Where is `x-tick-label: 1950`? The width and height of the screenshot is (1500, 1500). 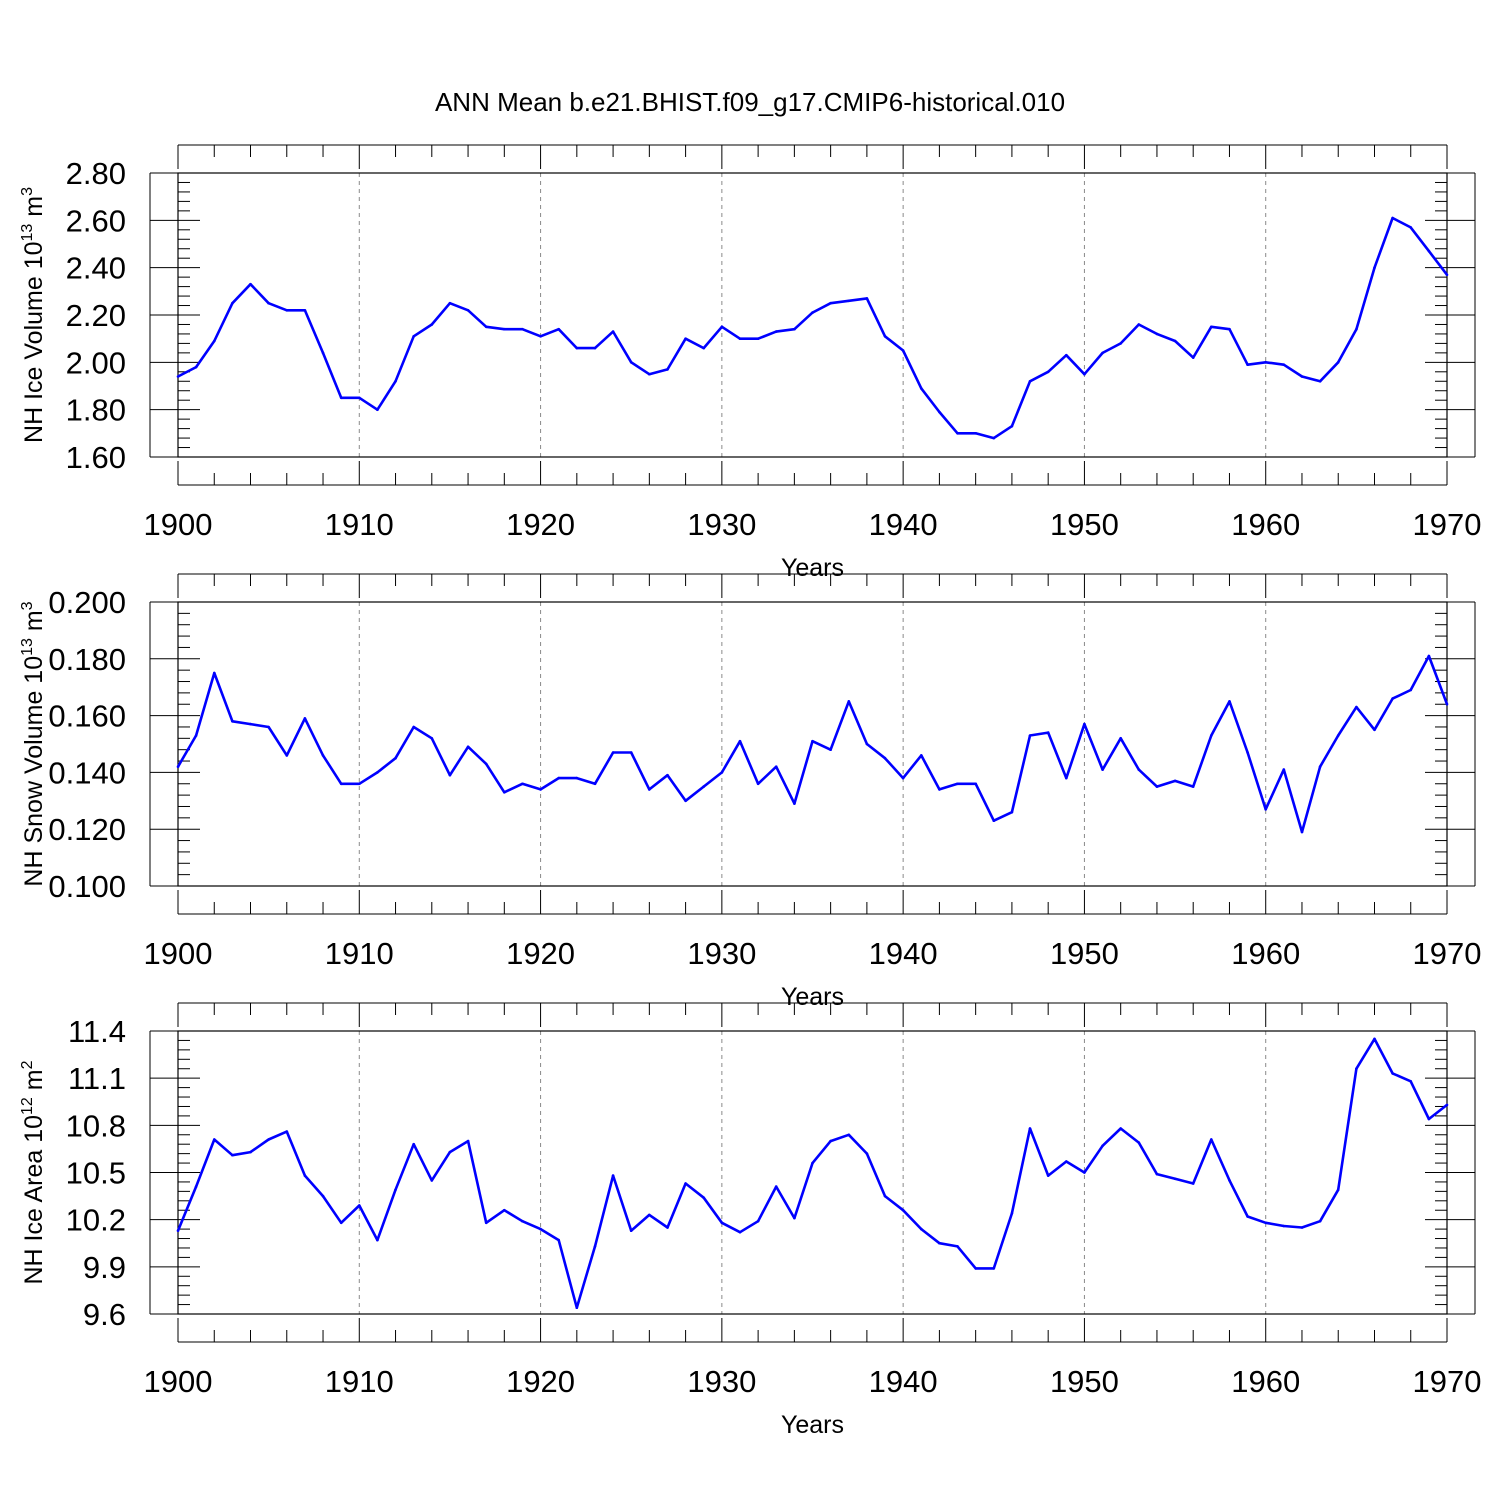
x-tick-label: 1950 is located at coordinates (1084, 524).